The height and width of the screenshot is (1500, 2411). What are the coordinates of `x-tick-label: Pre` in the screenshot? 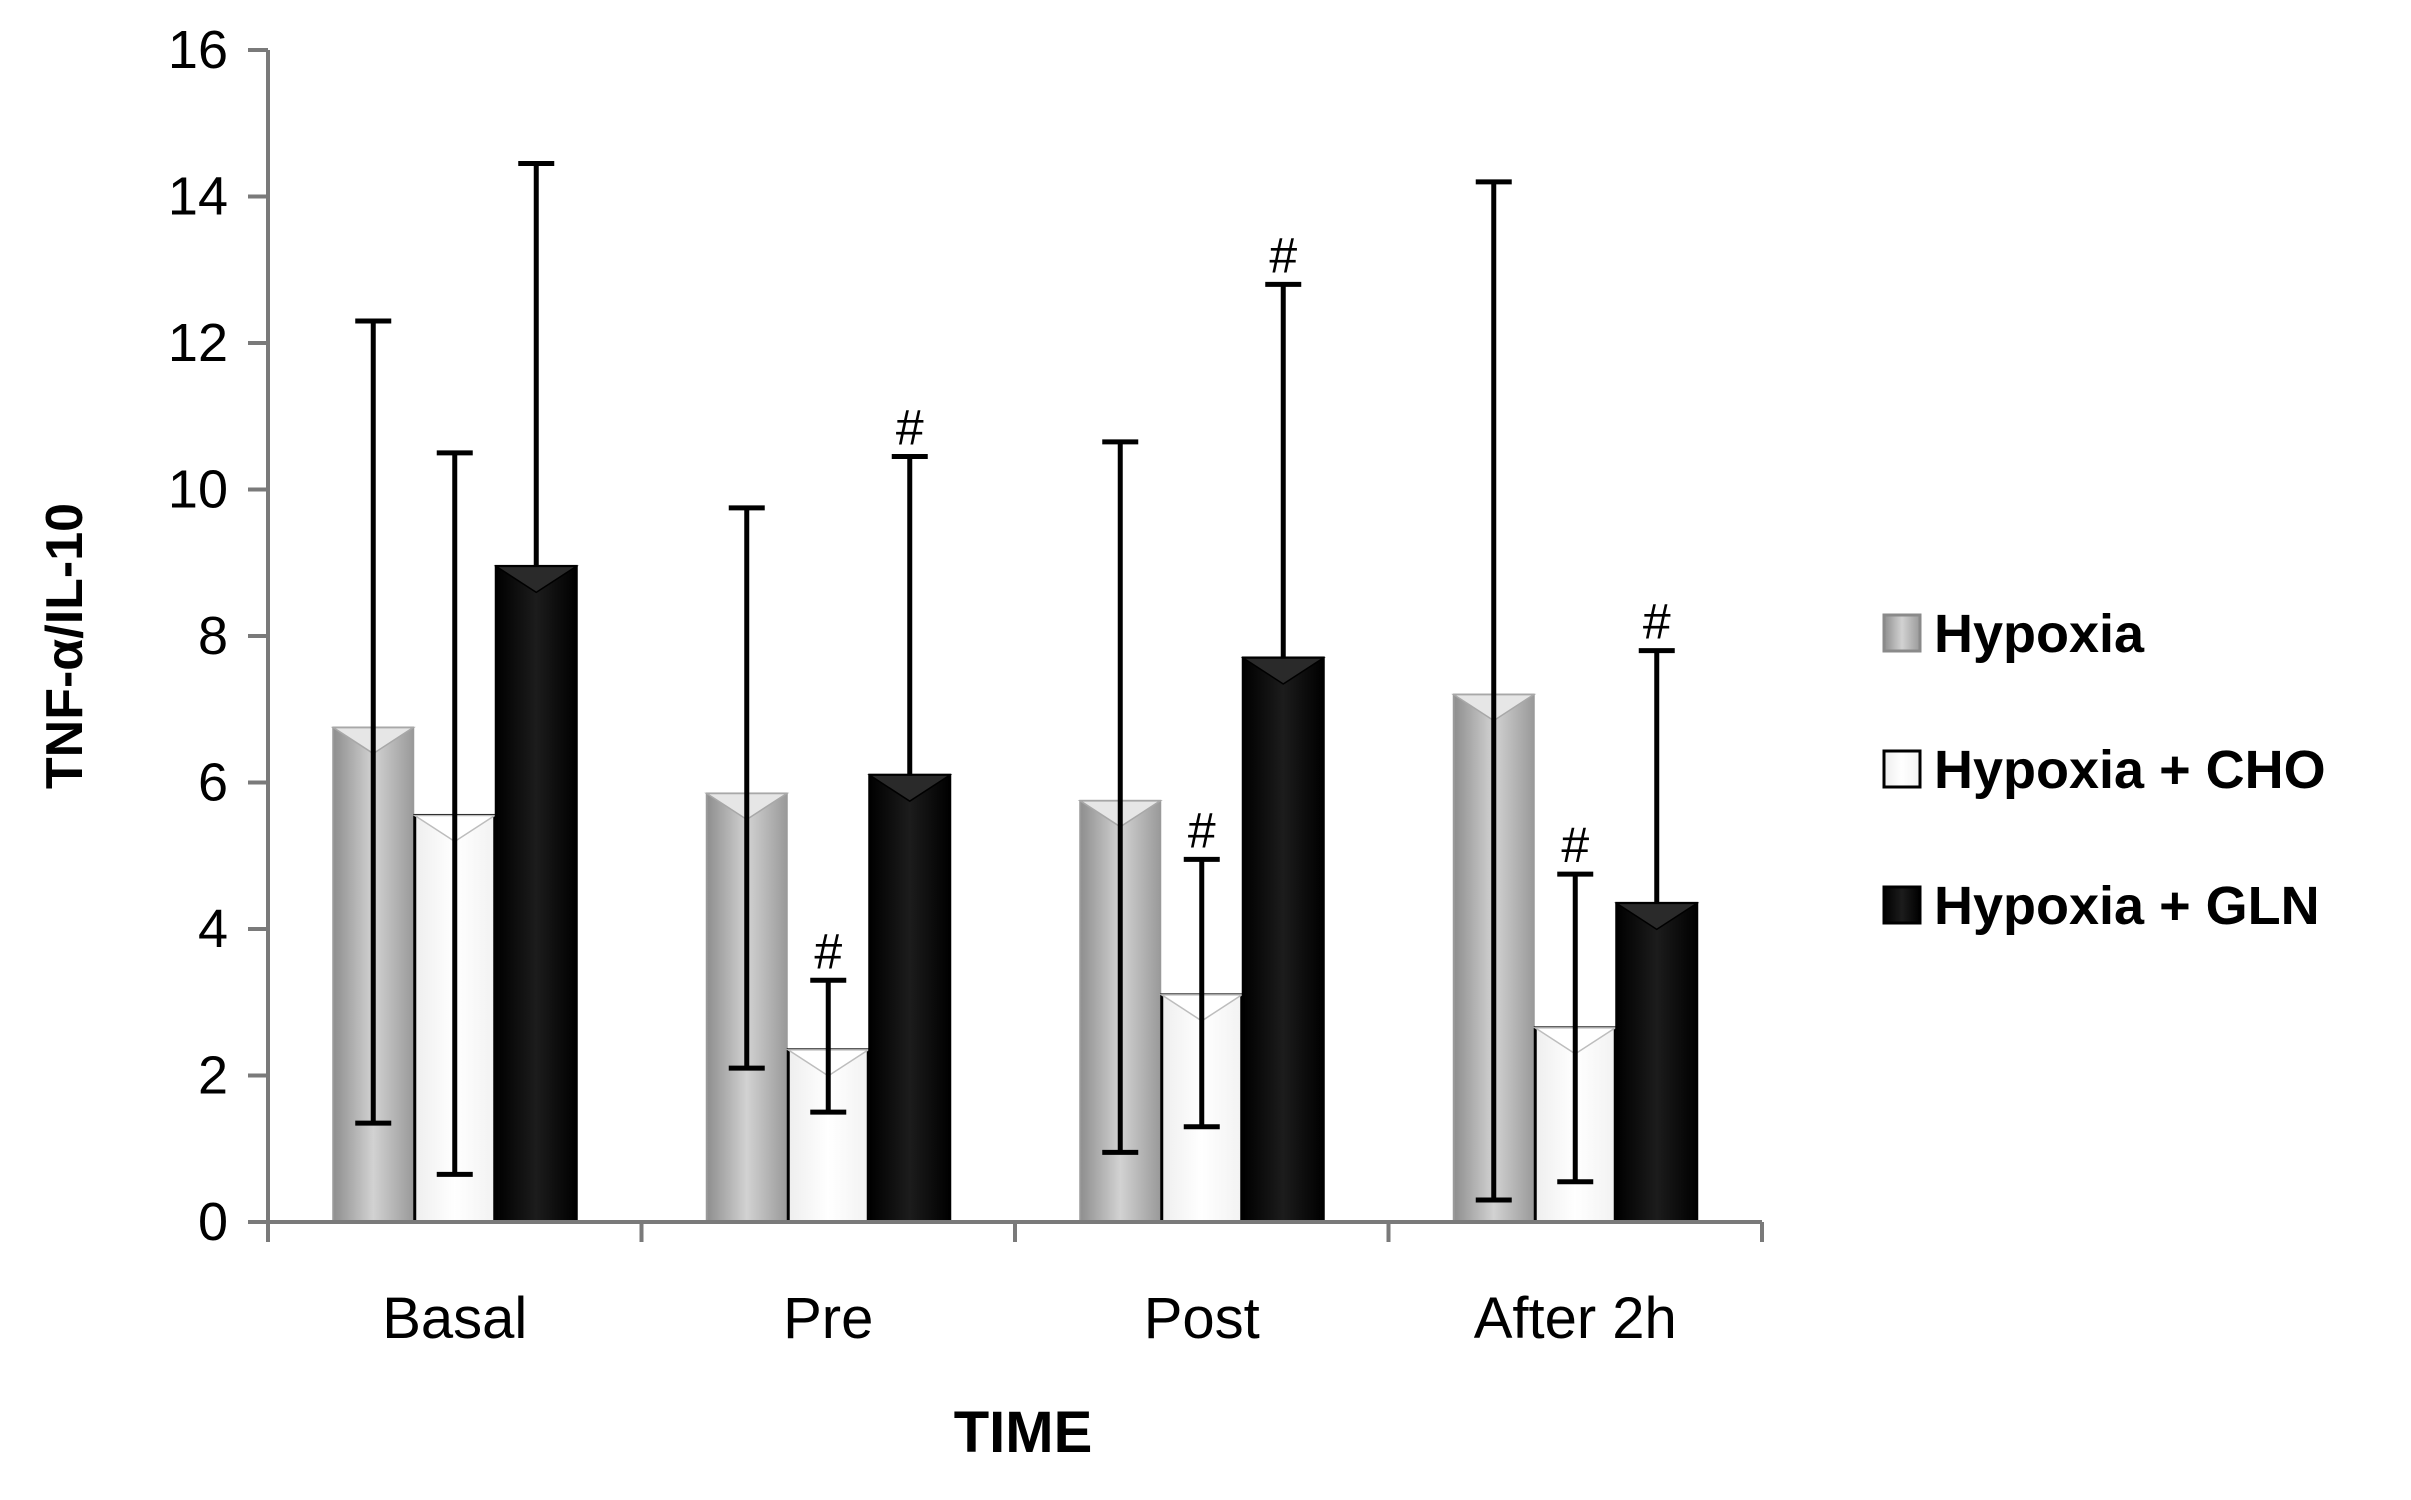 It's located at (828, 1318).